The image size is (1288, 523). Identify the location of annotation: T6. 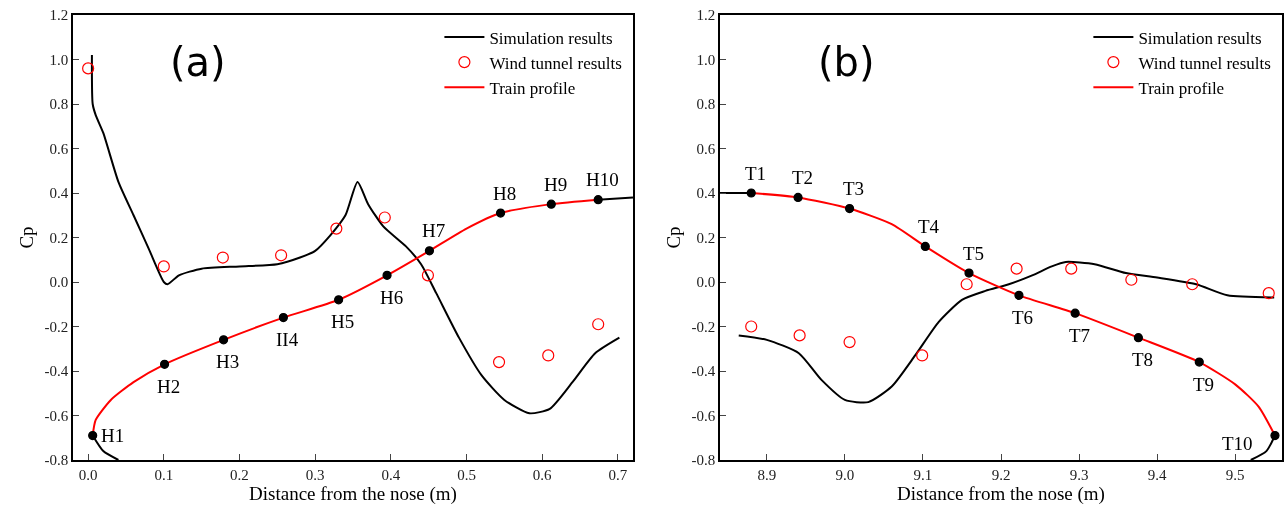
(1023, 317).